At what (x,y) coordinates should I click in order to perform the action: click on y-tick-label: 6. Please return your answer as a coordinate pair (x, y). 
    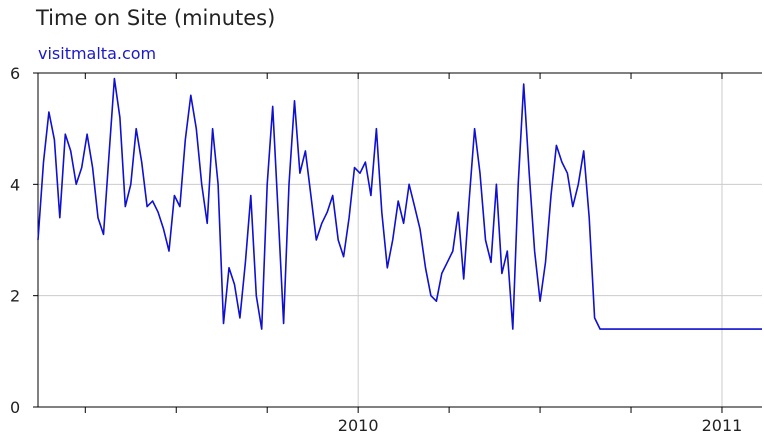
    Looking at the image, I should click on (15, 73).